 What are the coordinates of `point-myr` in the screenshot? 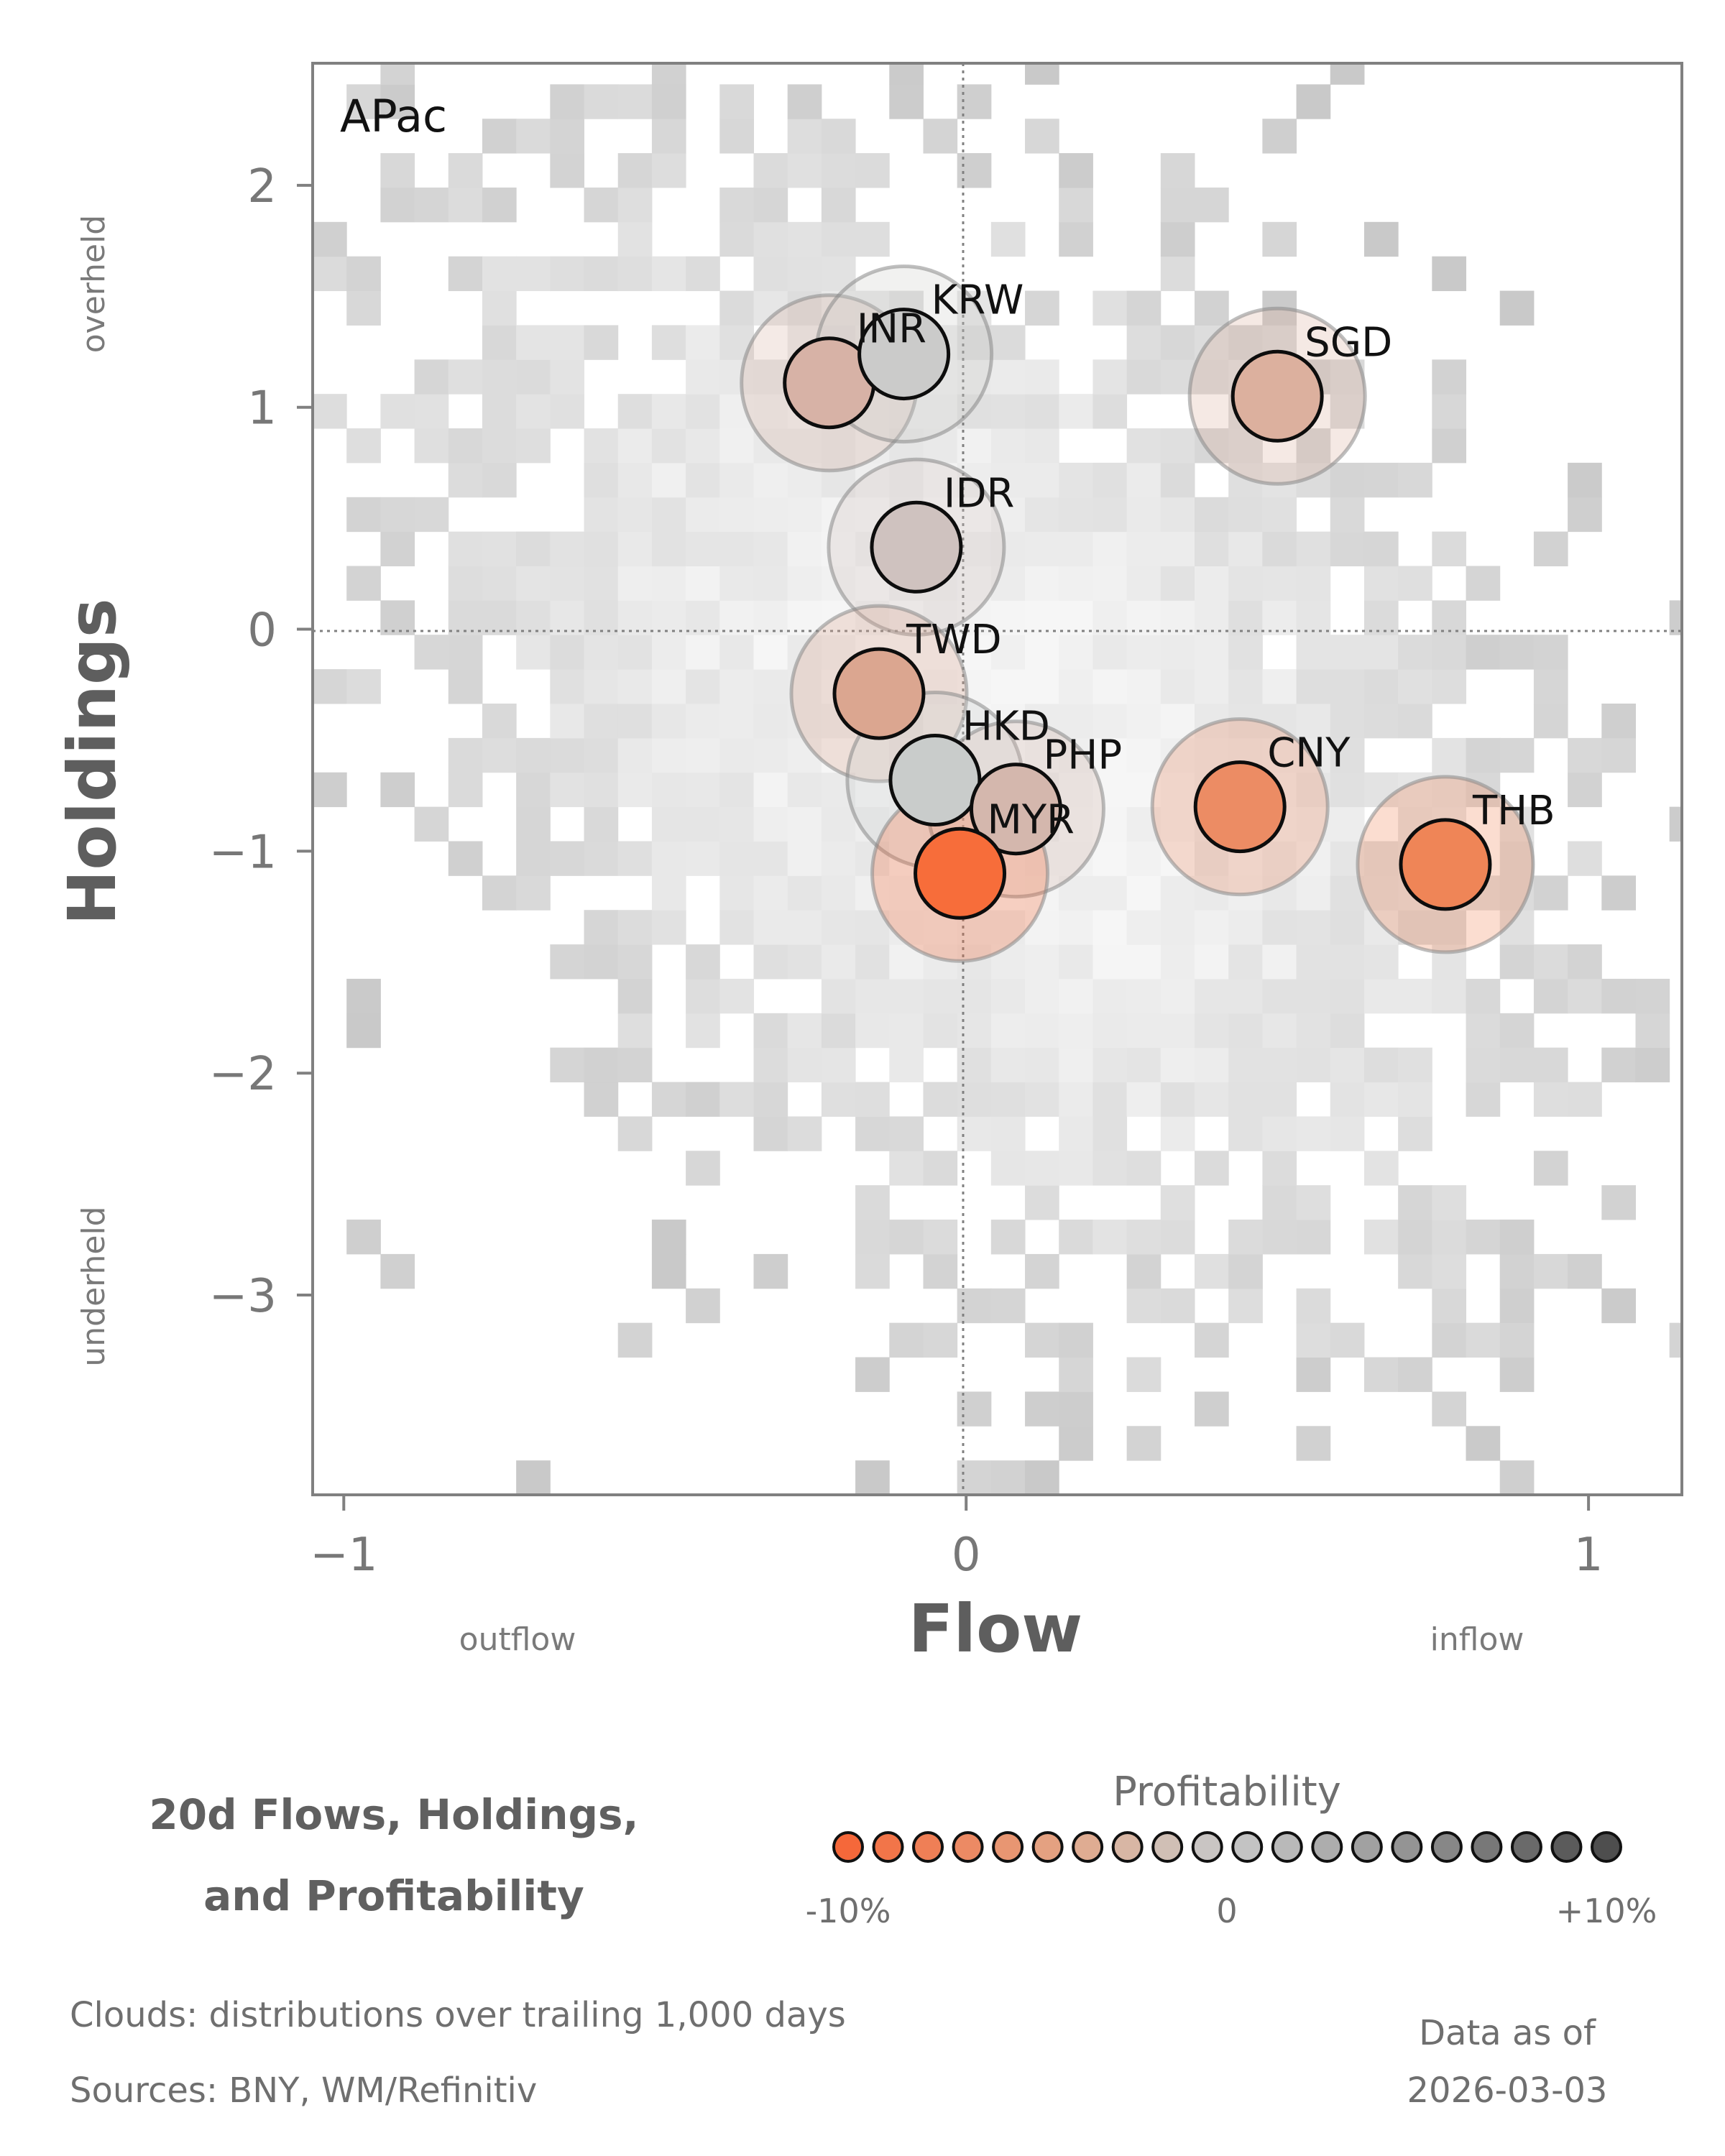 It's located at (960, 873).